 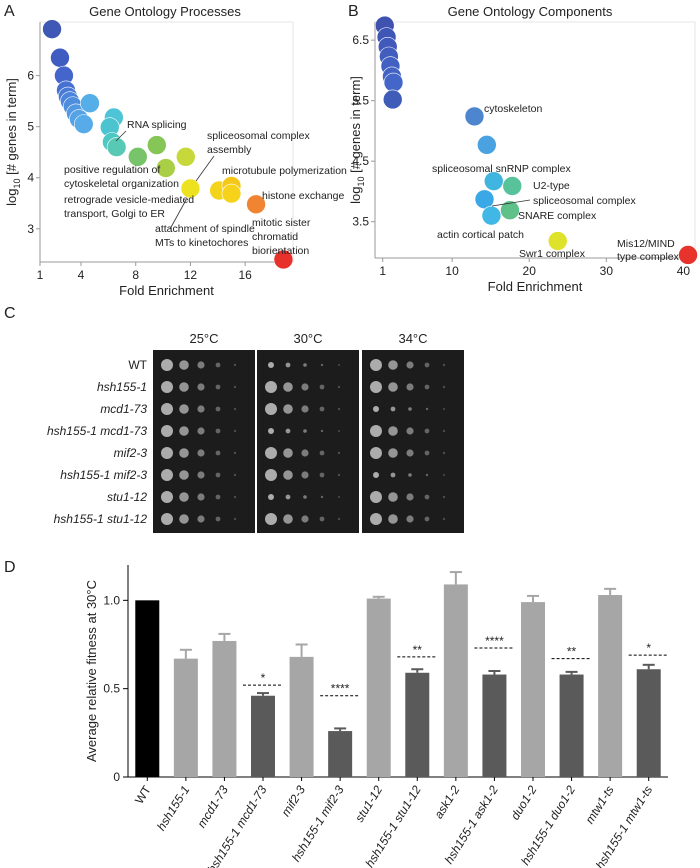 What do you see at coordinates (135, 275) in the screenshot?
I see `x-tick-label: 8` at bounding box center [135, 275].